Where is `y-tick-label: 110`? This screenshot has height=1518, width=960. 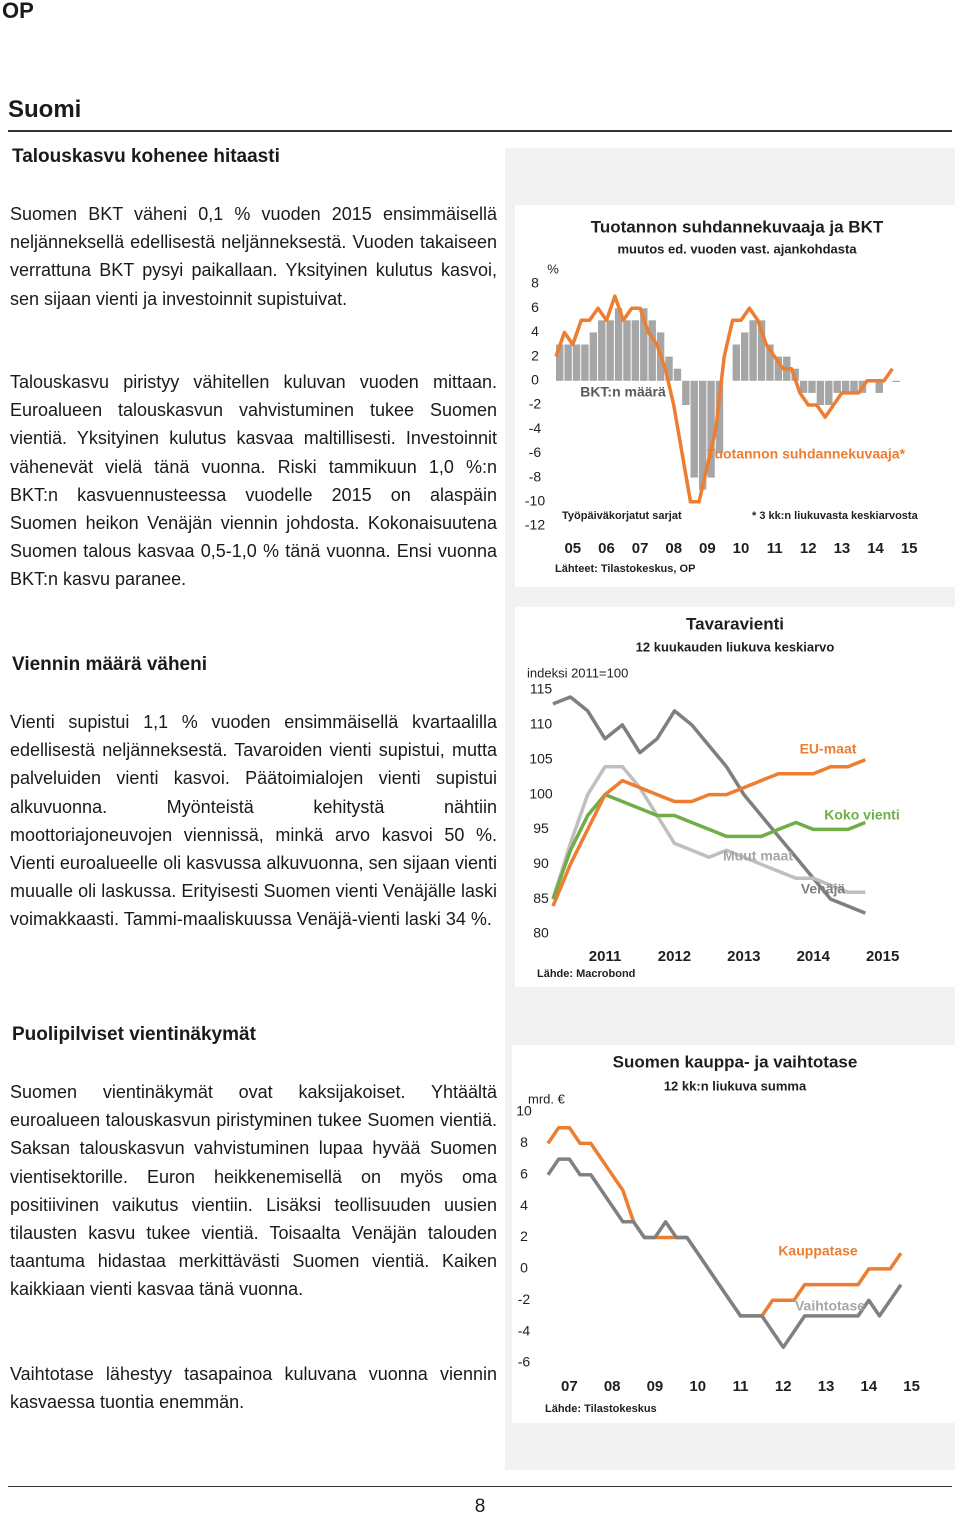 y-tick-label: 110 is located at coordinates (541, 724).